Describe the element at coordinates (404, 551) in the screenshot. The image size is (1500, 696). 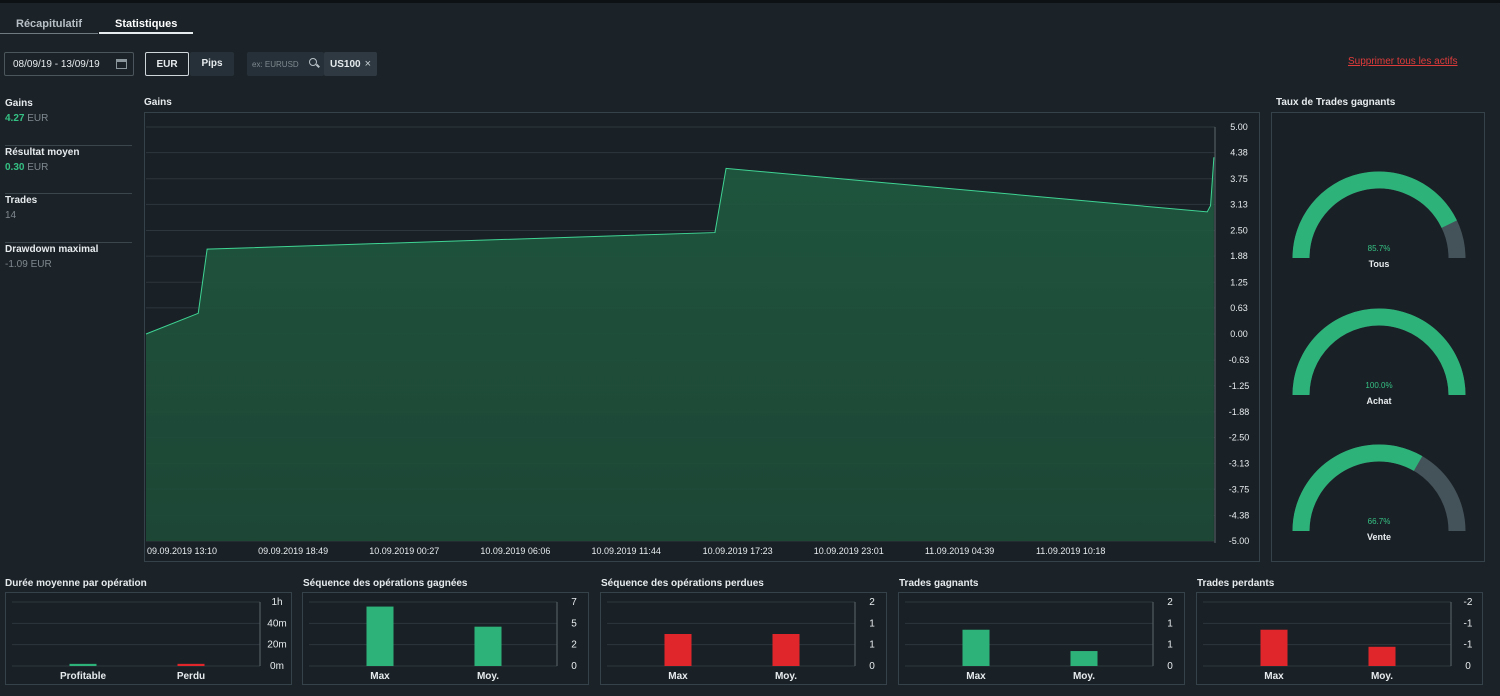
I see `x-tick-label: 10.09.2019 00:27` at that location.